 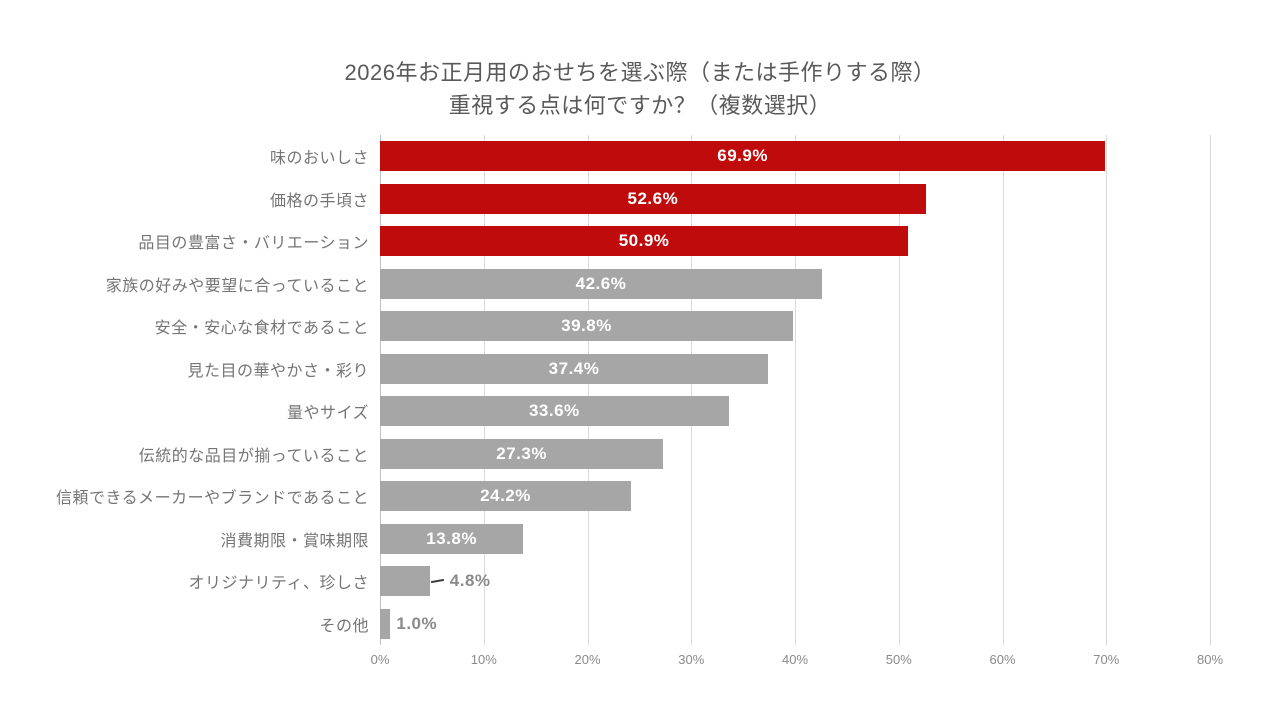 What do you see at coordinates (699, 581) in the screenshot?
I see `bar-row: オリジナリティ、珍しさ 4.8%` at bounding box center [699, 581].